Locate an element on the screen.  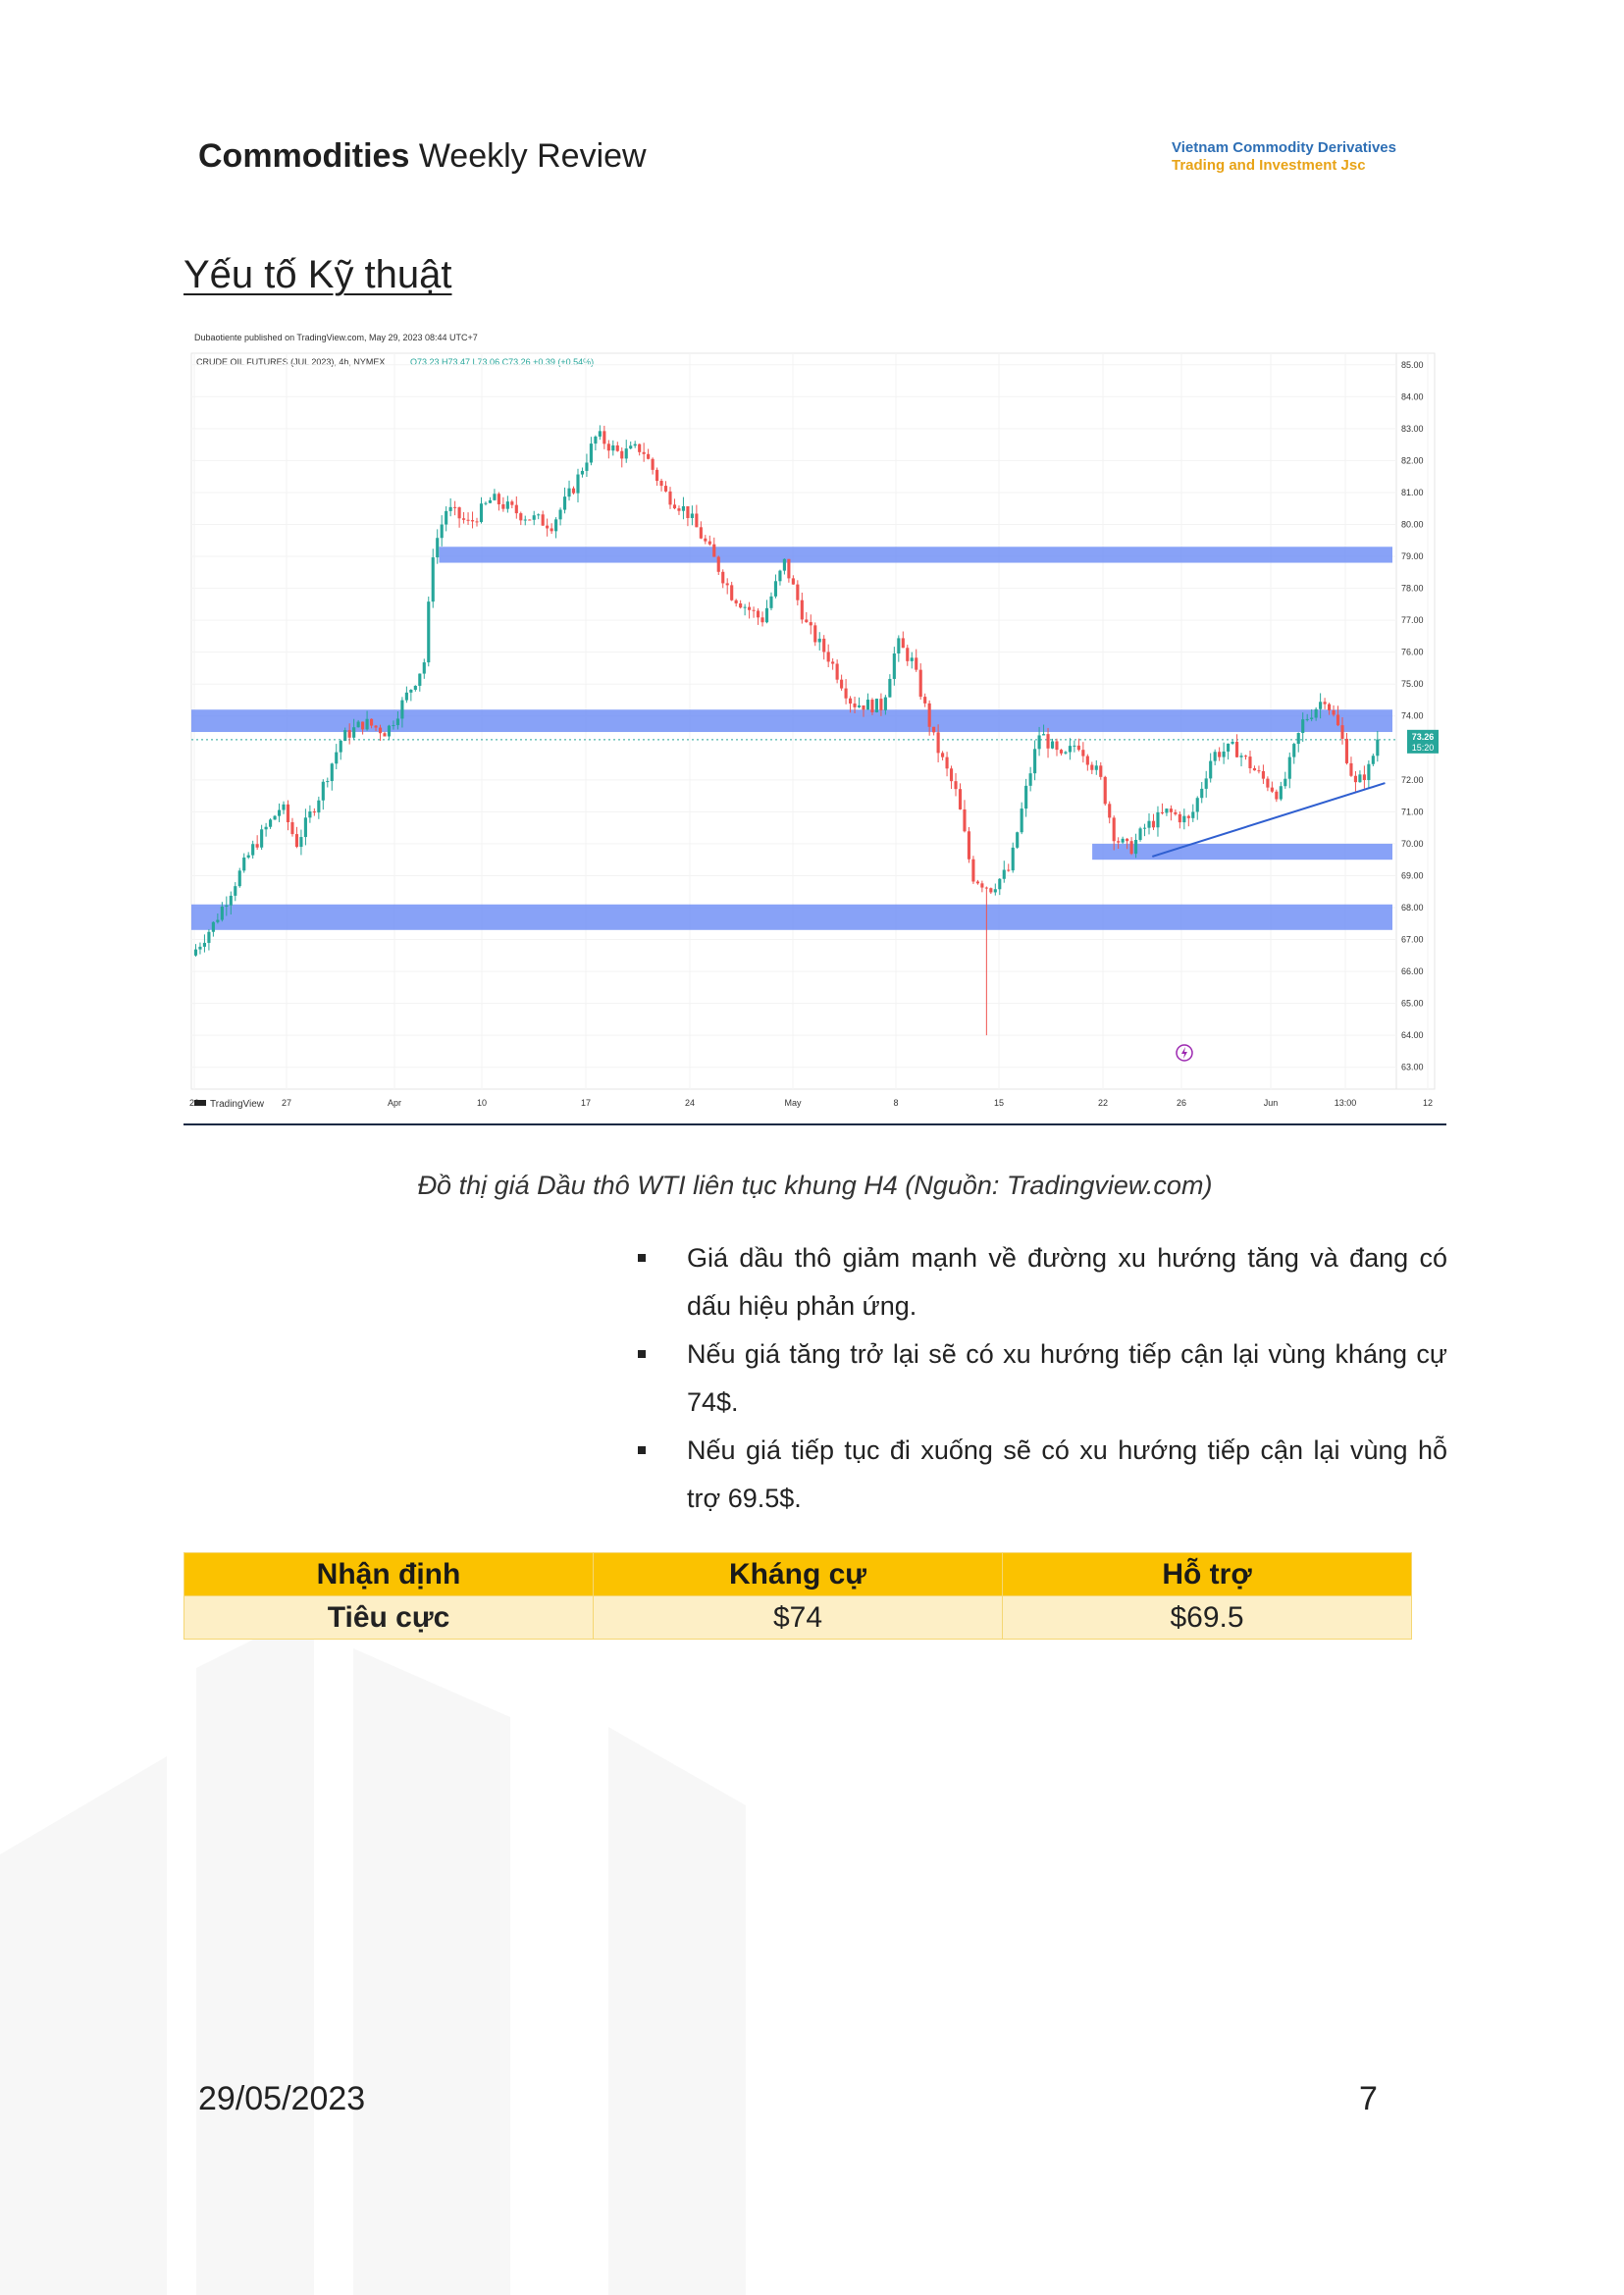
tradingview-watermark: TradingView is located at coordinates (229, 1104).